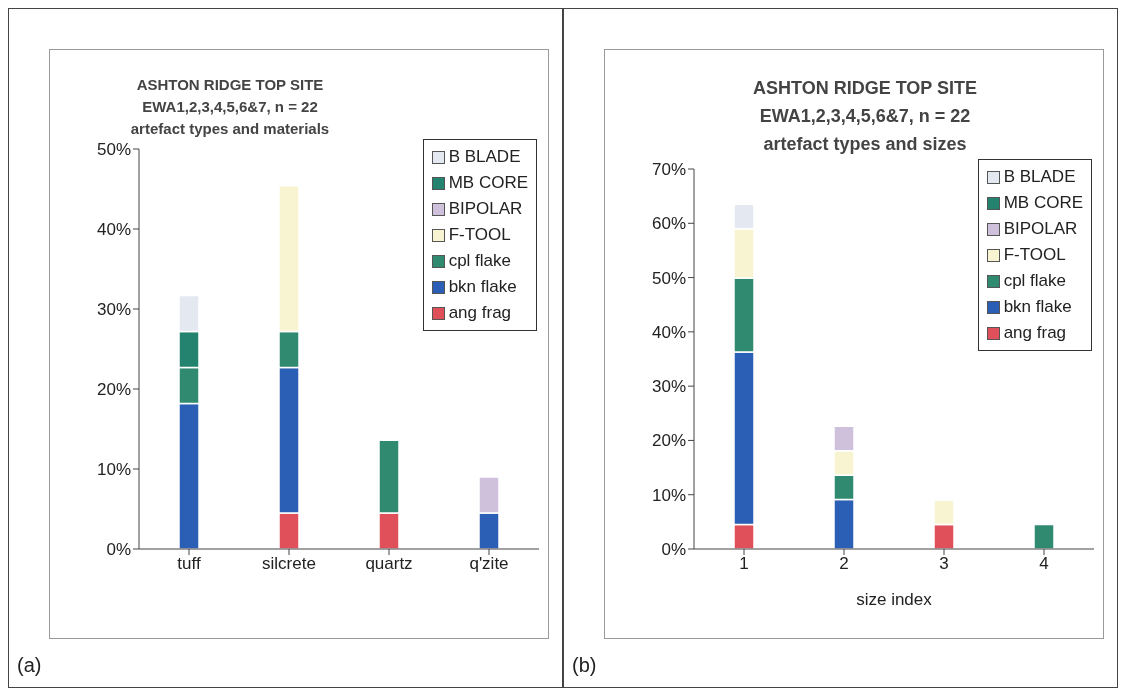 The height and width of the screenshot is (699, 1147). Describe the element at coordinates (844, 564) in the screenshot. I see `x-tick-label: 2` at that location.